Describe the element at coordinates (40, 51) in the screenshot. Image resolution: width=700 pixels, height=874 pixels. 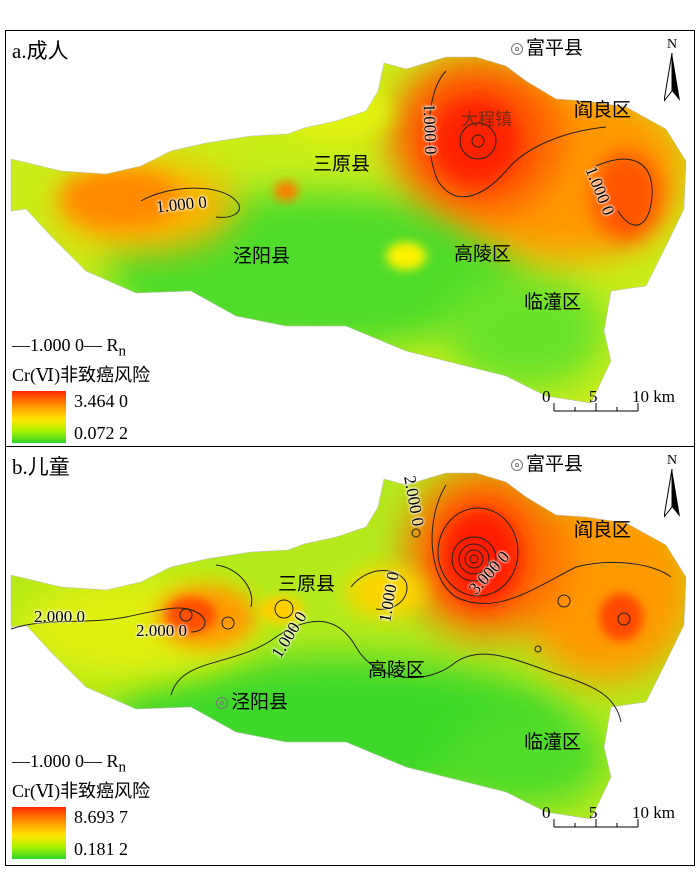
I see `panel-title: a.成人` at that location.